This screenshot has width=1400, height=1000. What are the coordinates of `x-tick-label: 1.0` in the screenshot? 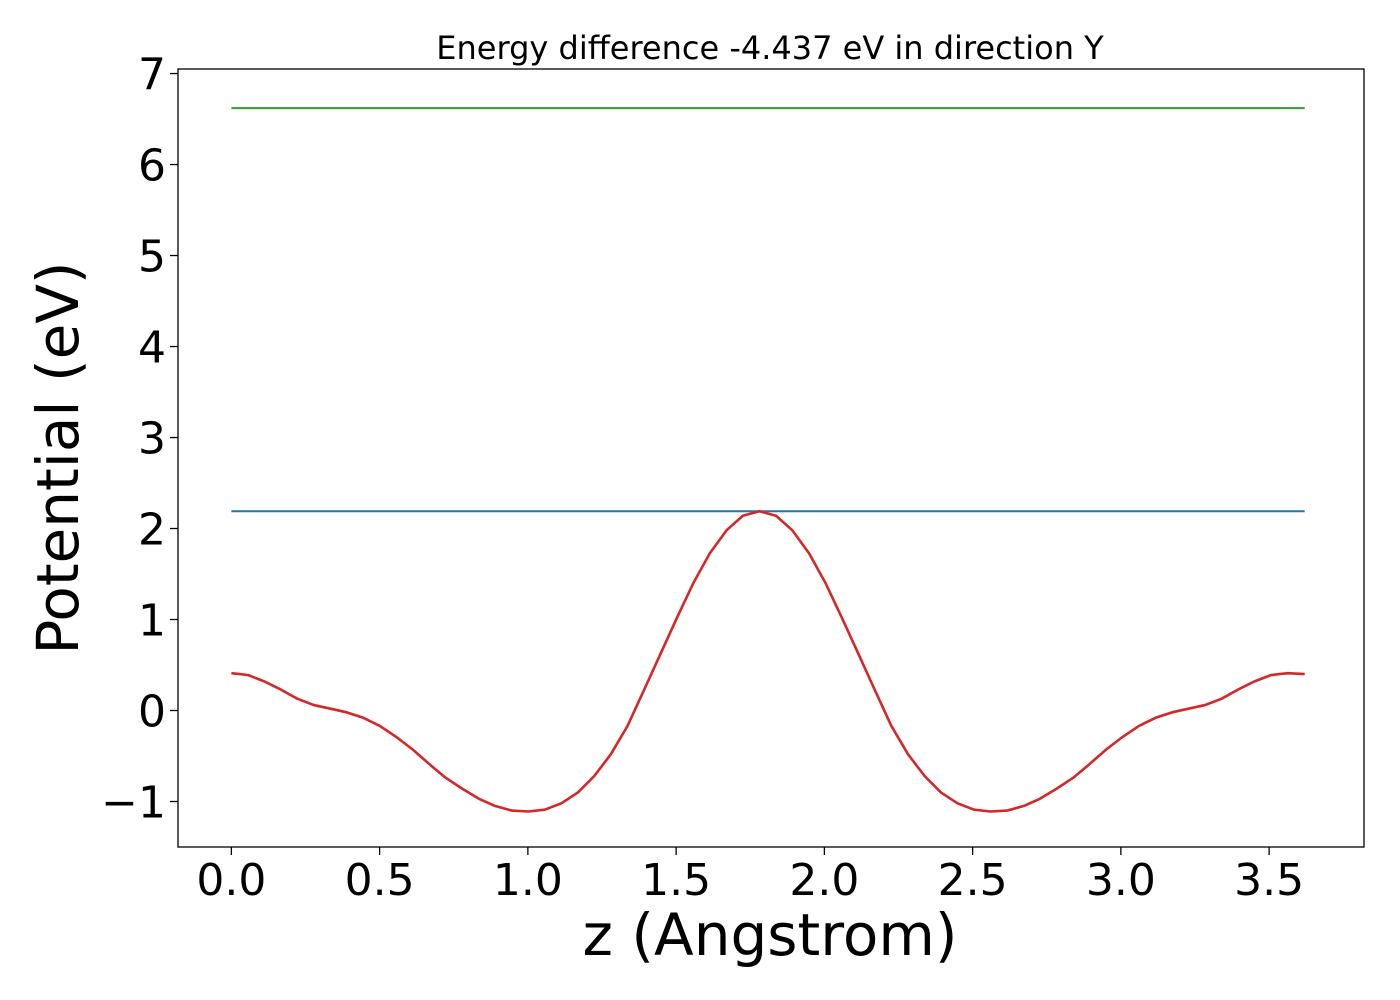 It's located at (528, 880).